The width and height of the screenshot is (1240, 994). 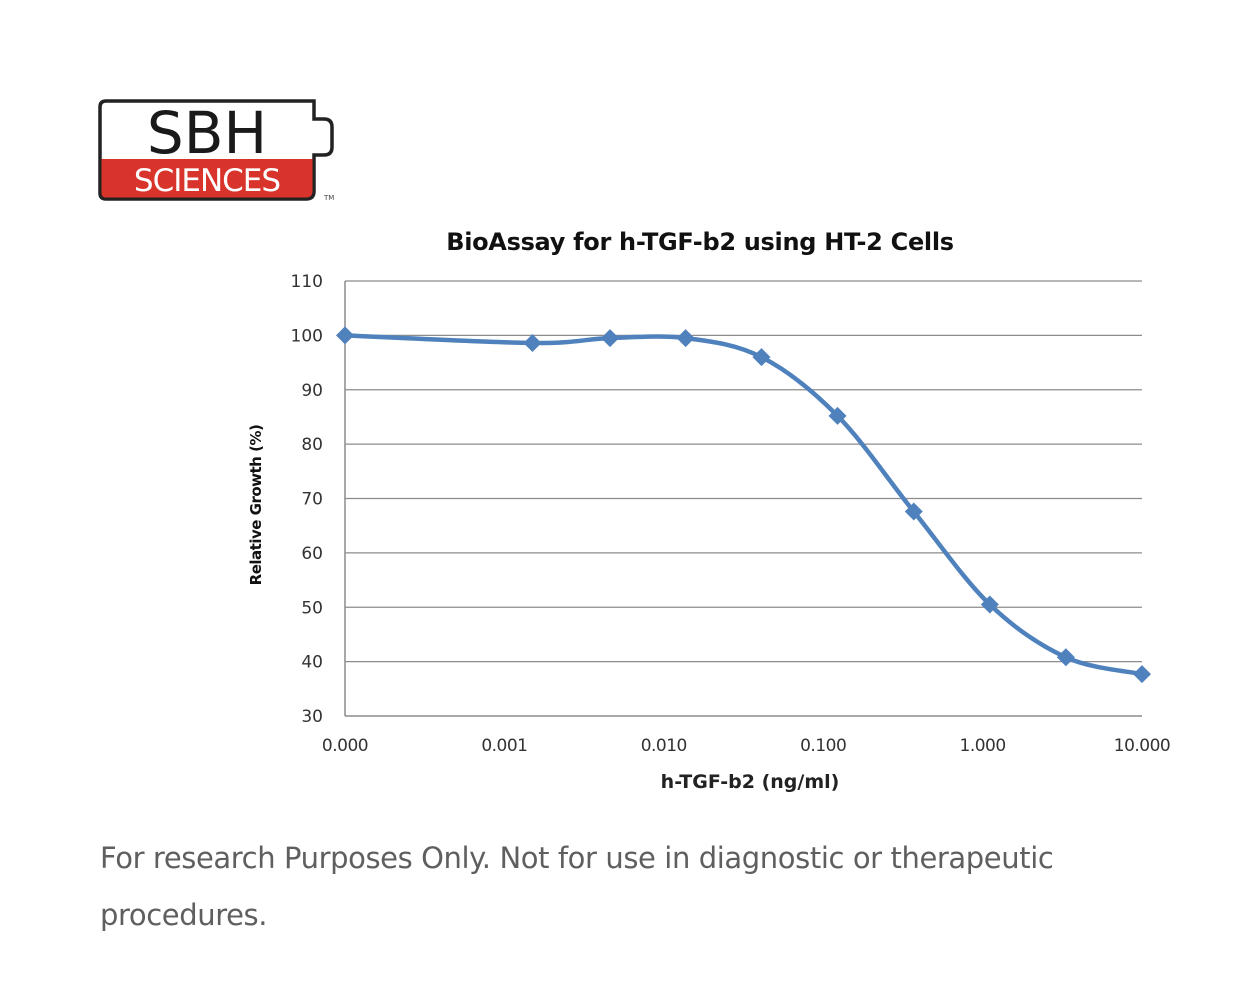 I want to click on x-axis-label: h-TGF-b2 (ng/ml), so click(x=750, y=782).